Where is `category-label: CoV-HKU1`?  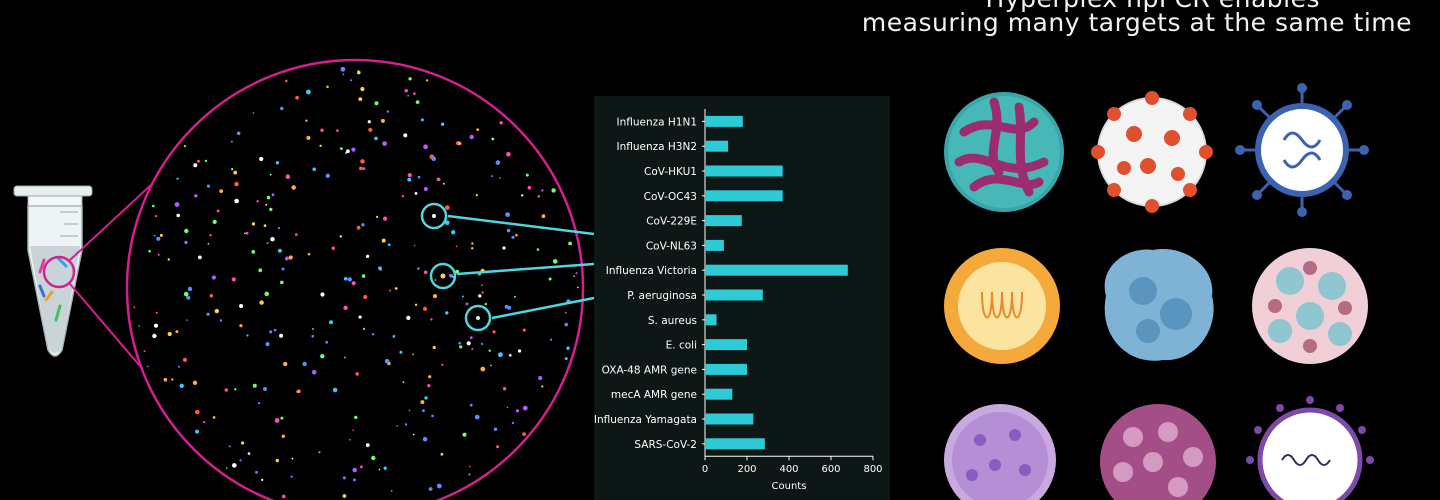
category-label: CoV-HKU1 is located at coordinates (670, 172).